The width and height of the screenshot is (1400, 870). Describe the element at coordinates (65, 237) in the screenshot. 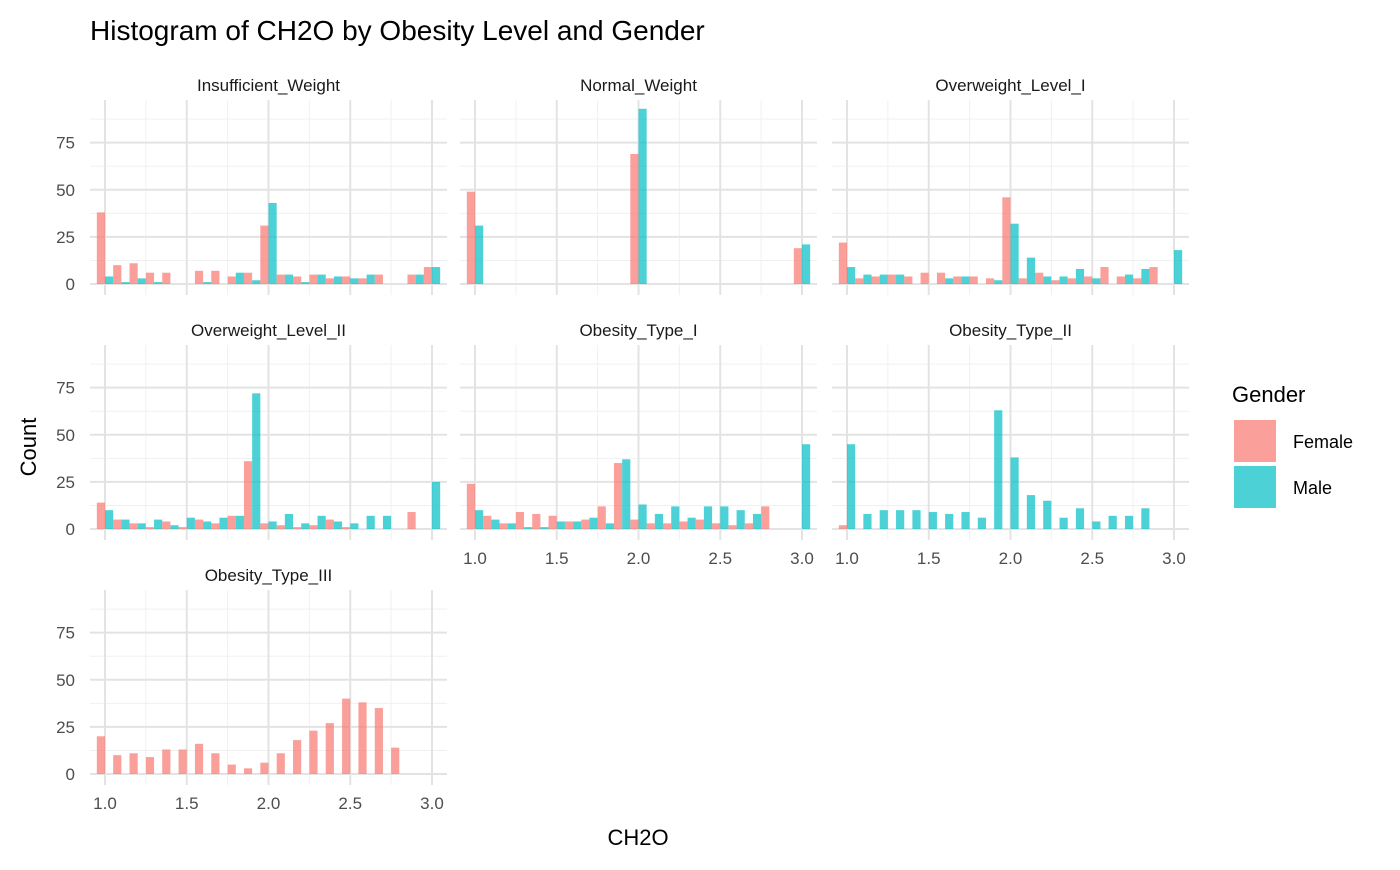

I see `y-tick-label: 25` at that location.